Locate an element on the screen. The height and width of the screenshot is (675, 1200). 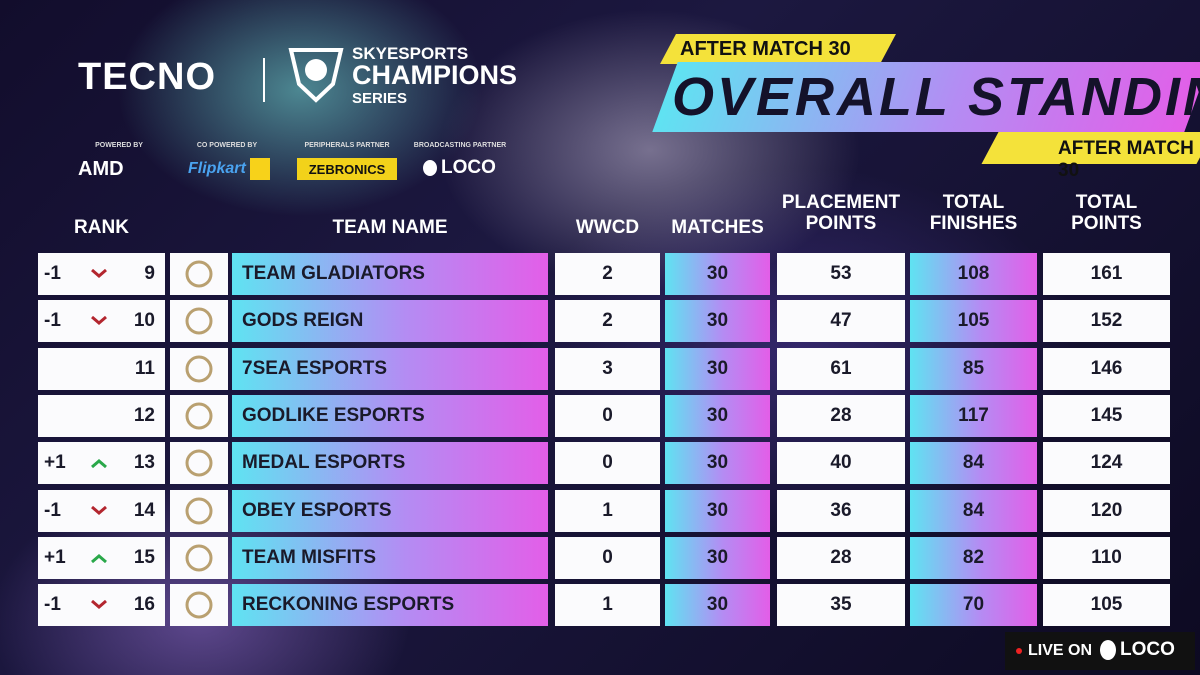
rank: 16 is located at coordinates (144, 605).